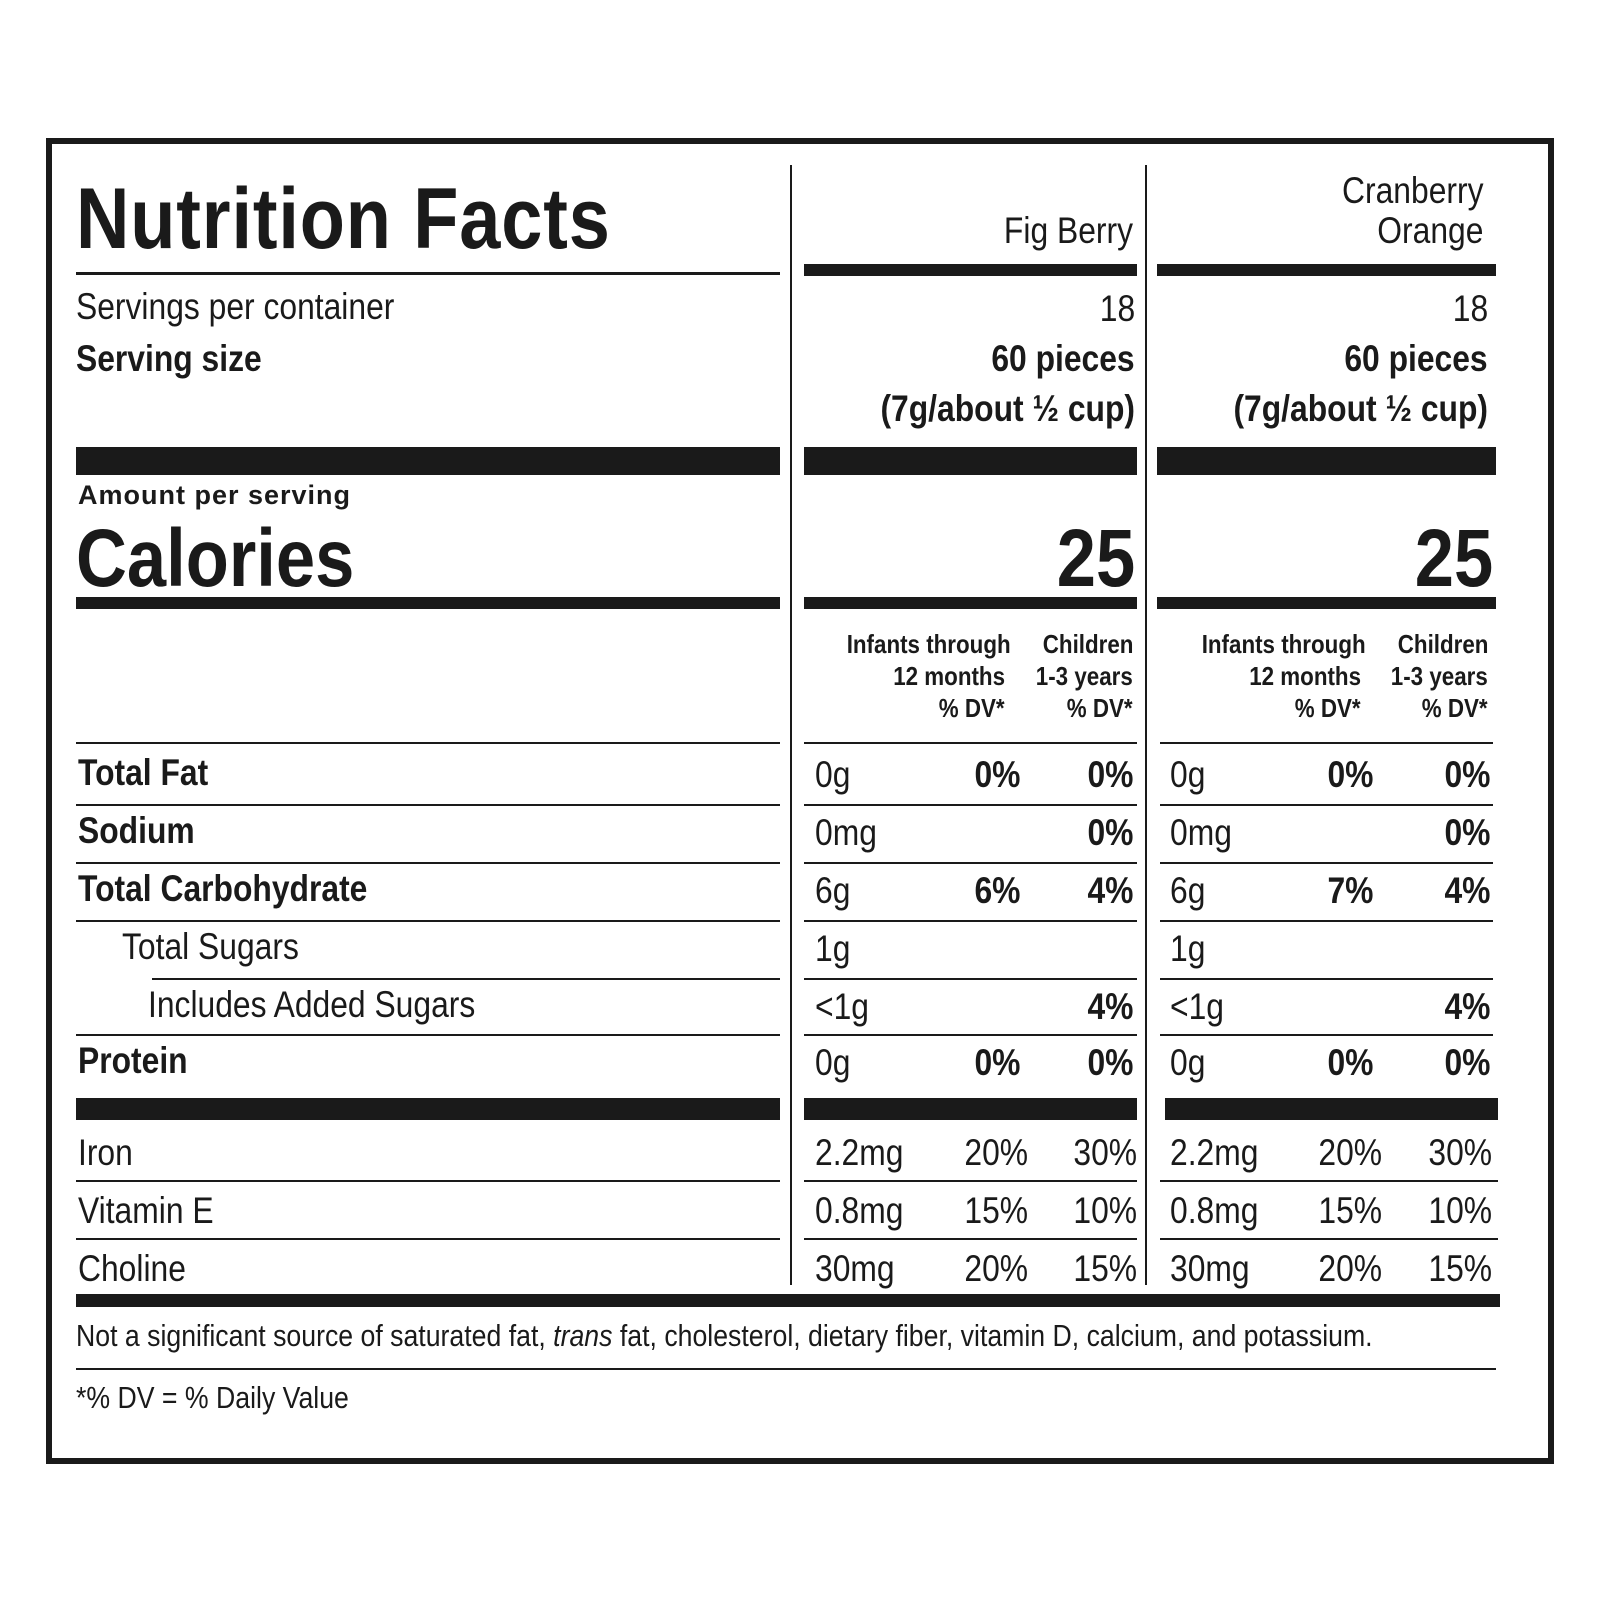 This screenshot has width=1600, height=1600. I want to click on vitamin-dv-children-text: 10%, so click(1460, 1210).